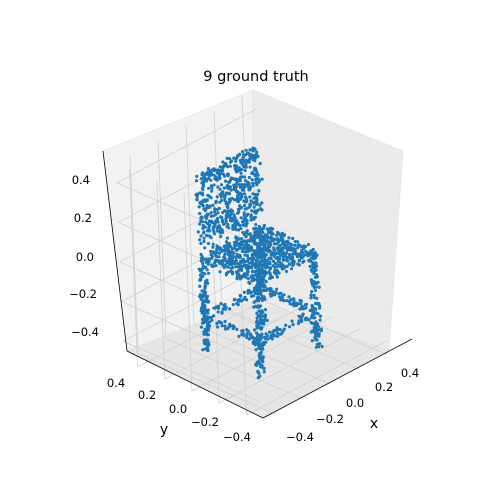 The height and width of the screenshot is (500, 500). Describe the element at coordinates (188, 292) in the screenshot. I see `grid-line` at that location.